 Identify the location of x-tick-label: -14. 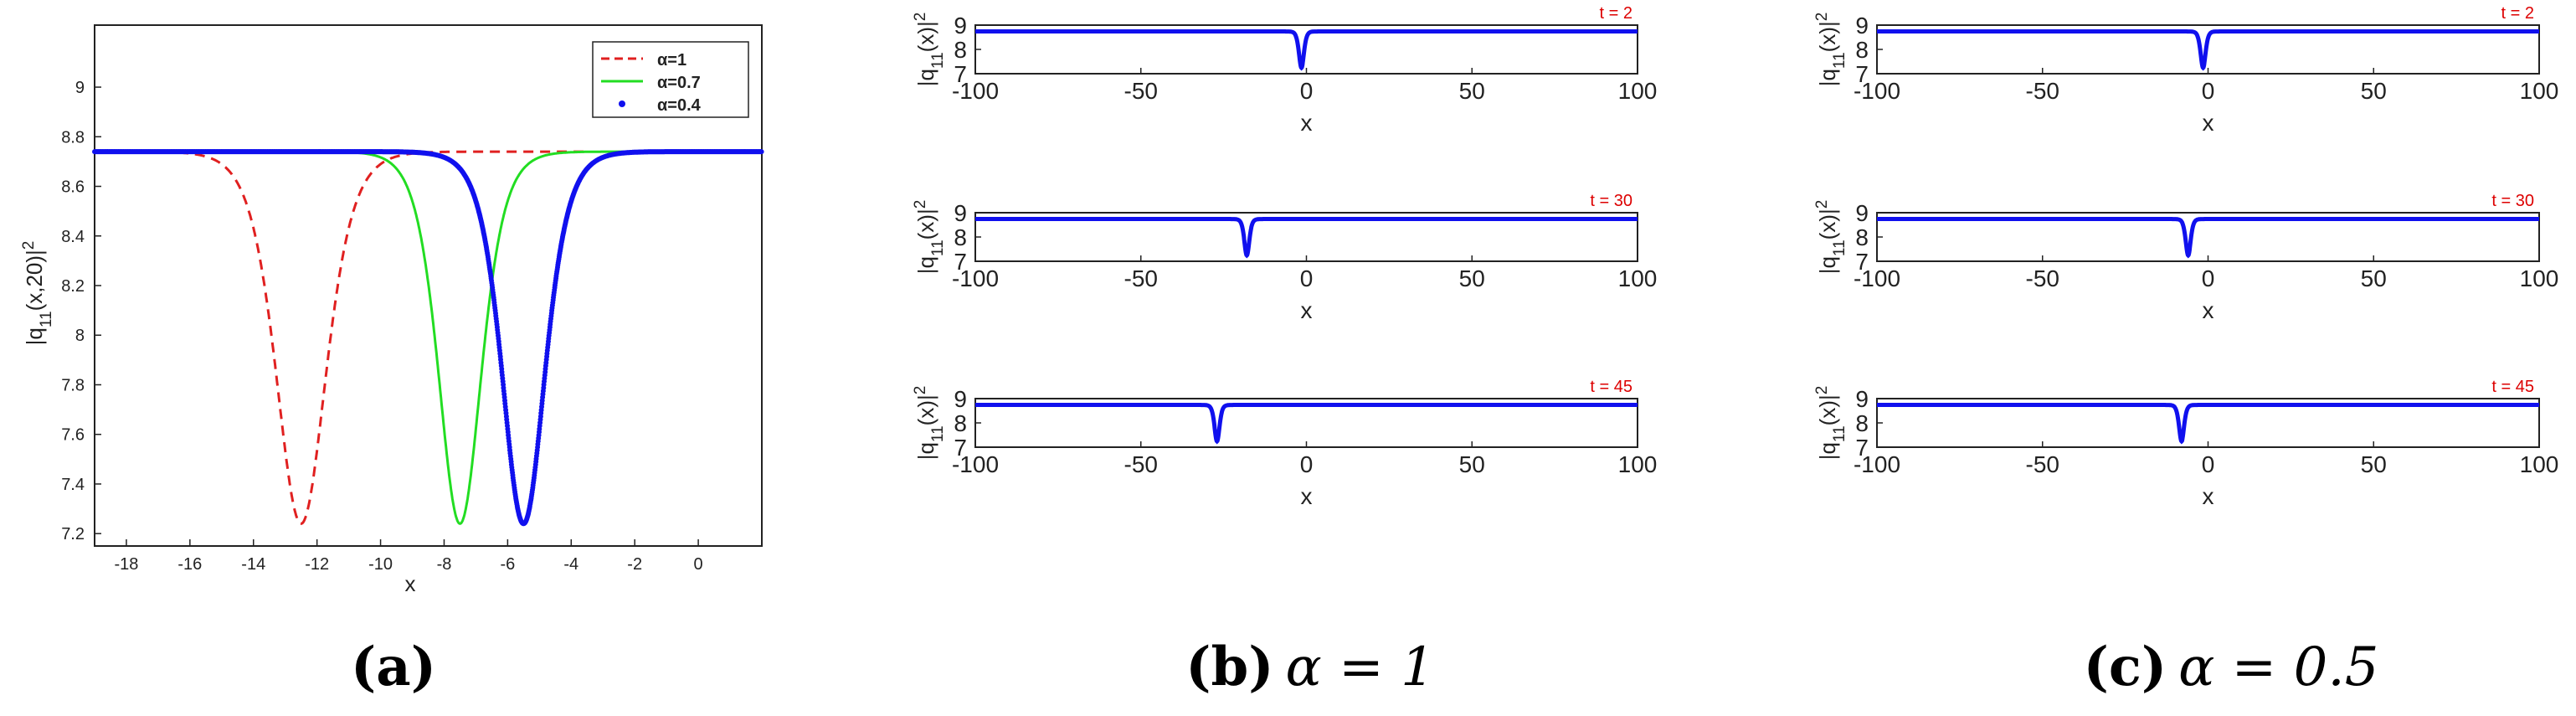
(253, 564).